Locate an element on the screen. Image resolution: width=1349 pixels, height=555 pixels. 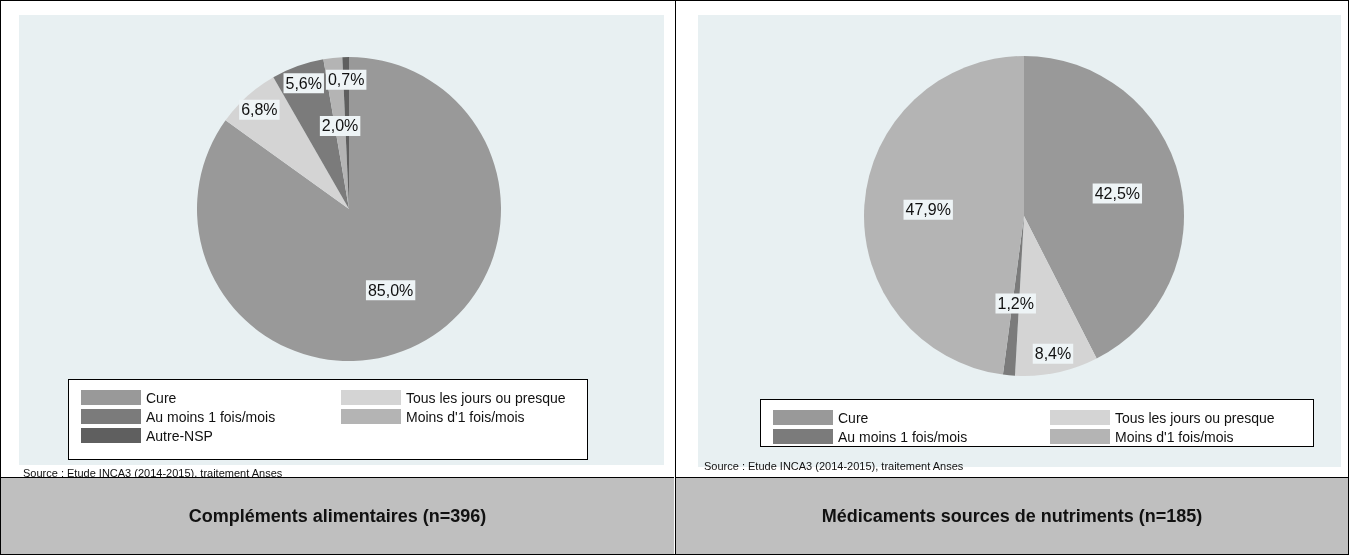
data-label: 8,4% is located at coordinates (1053, 354).